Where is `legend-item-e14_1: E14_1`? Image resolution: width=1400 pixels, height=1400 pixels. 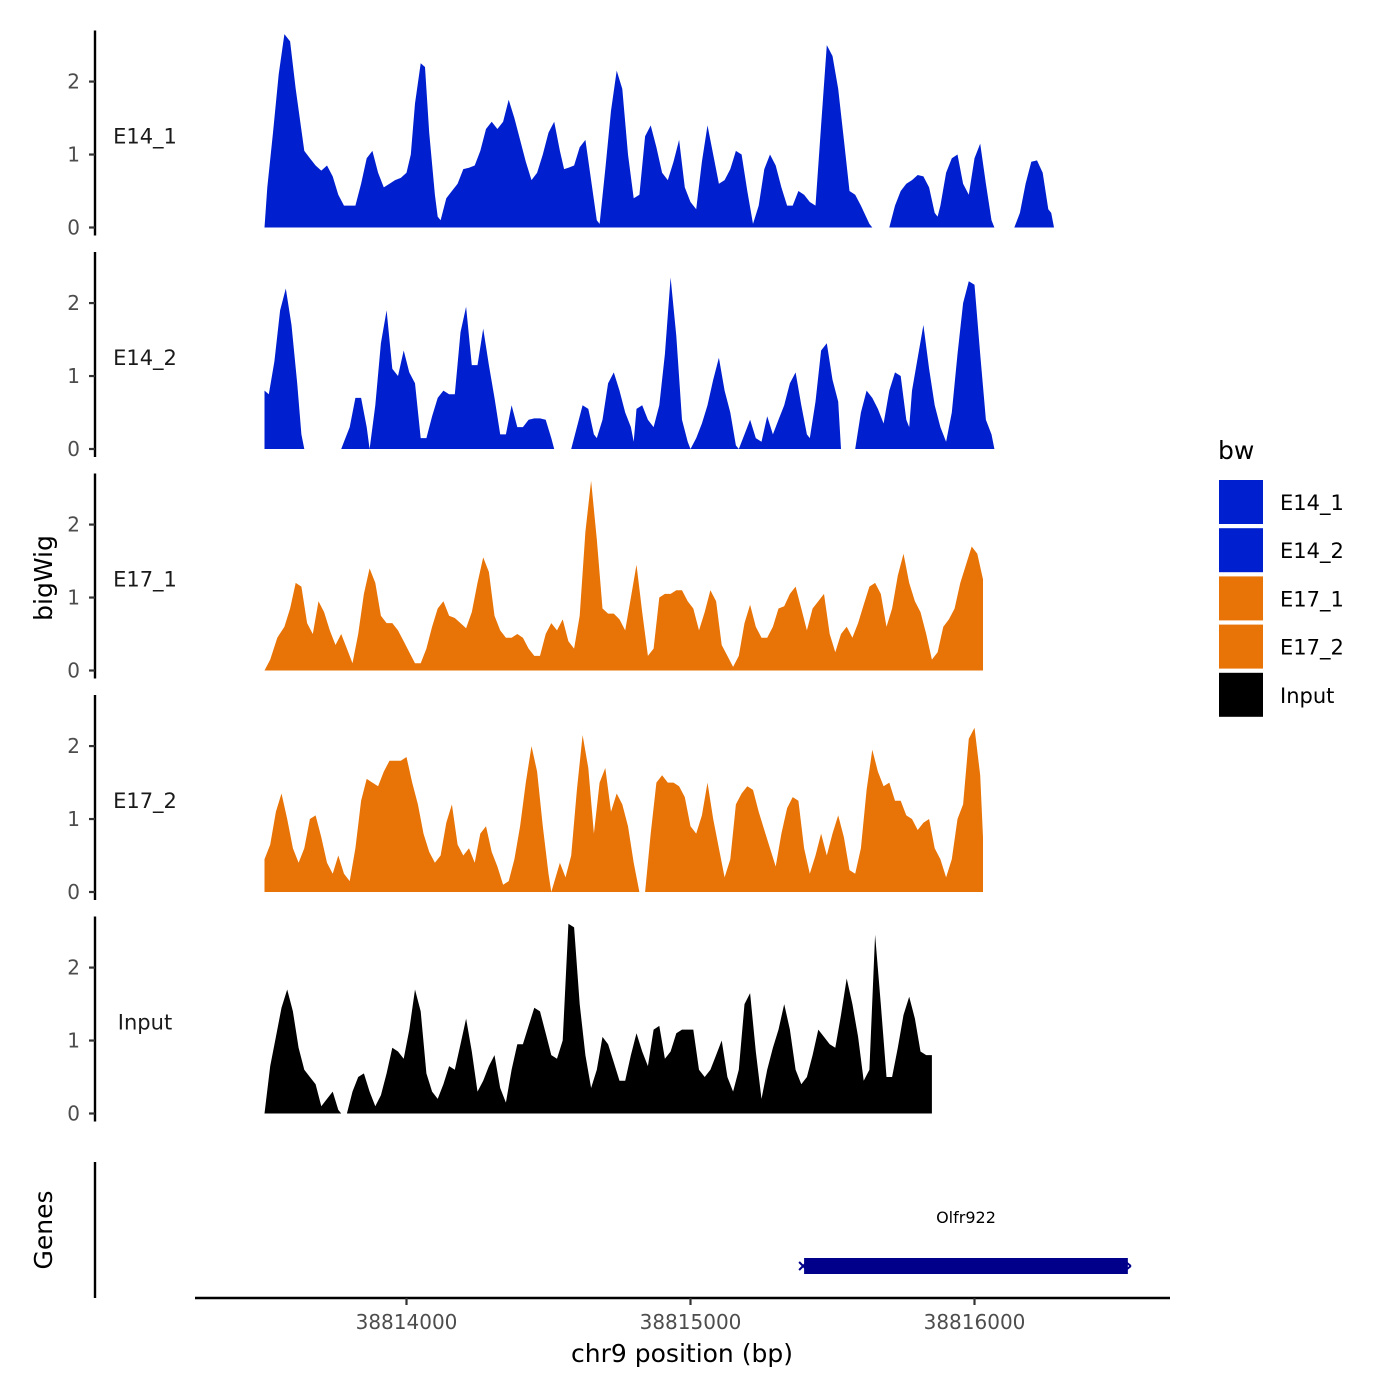
legend-item-e14_1: E14_1 is located at coordinates (1281, 502).